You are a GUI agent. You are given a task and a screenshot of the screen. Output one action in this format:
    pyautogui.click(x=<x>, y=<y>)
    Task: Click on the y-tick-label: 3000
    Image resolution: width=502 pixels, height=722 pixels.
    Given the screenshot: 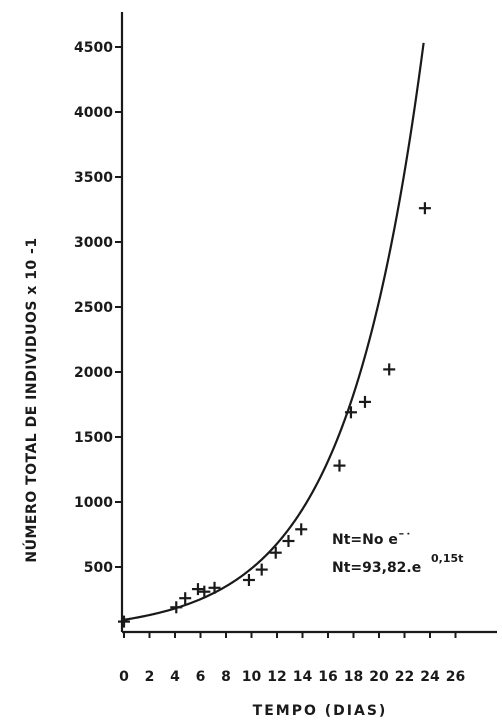 What is the action you would take?
    pyautogui.click(x=93, y=243)
    